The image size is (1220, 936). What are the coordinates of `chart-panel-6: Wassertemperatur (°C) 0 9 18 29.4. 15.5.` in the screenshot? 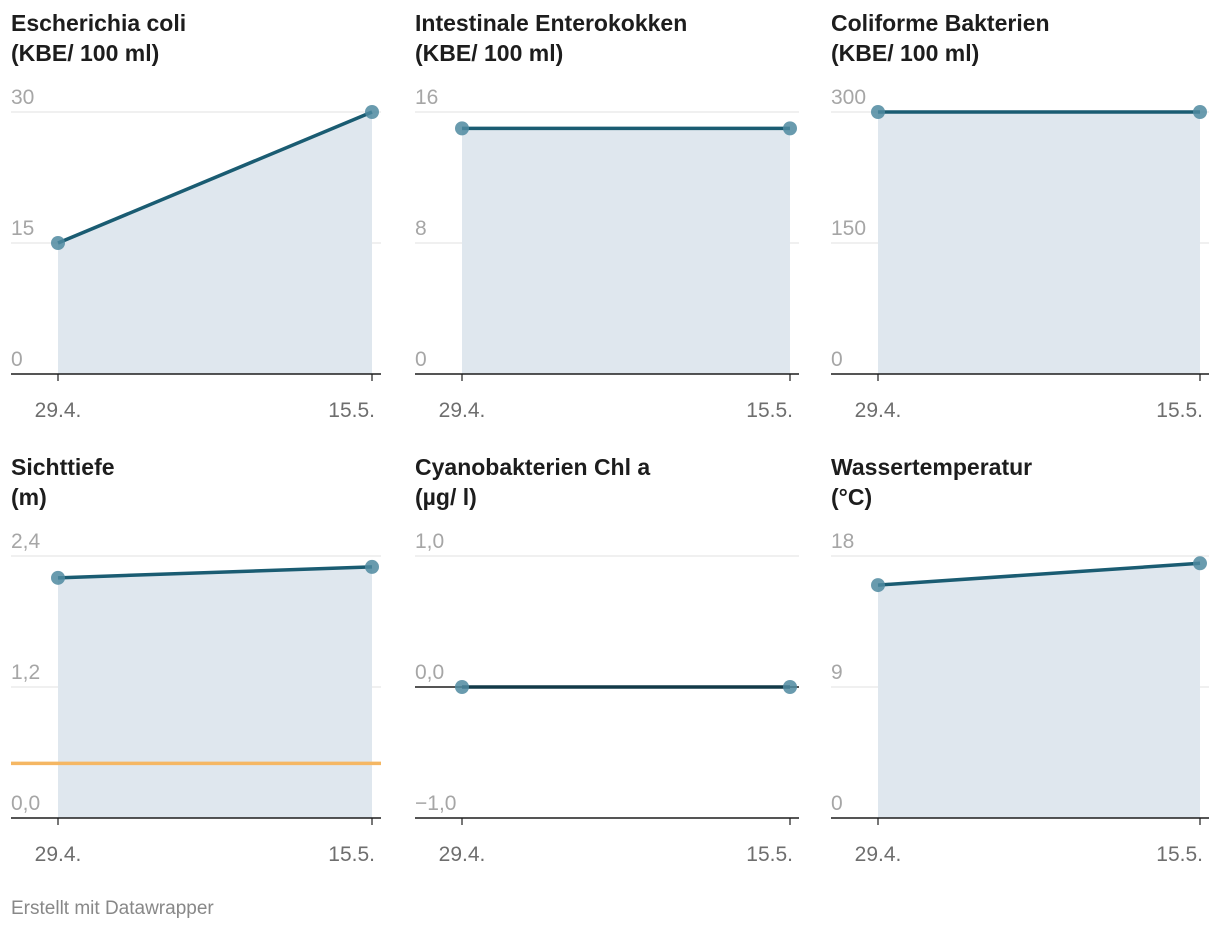 It's located at (1025, 655).